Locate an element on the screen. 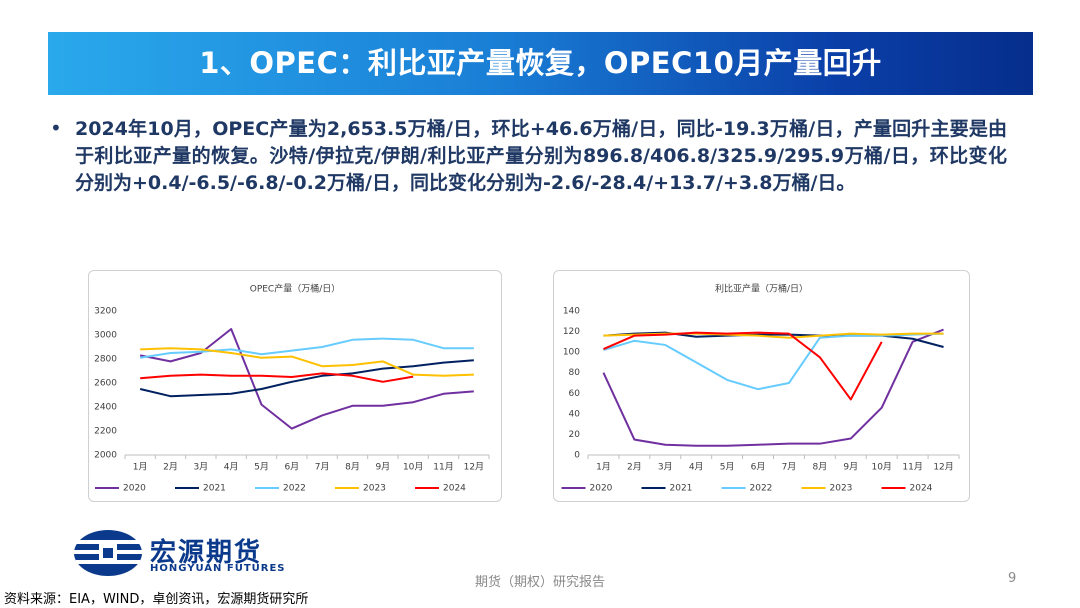 Image resolution: width=1080 pixels, height=608 pixels. y-tick-label: 2000 is located at coordinates (105, 456).